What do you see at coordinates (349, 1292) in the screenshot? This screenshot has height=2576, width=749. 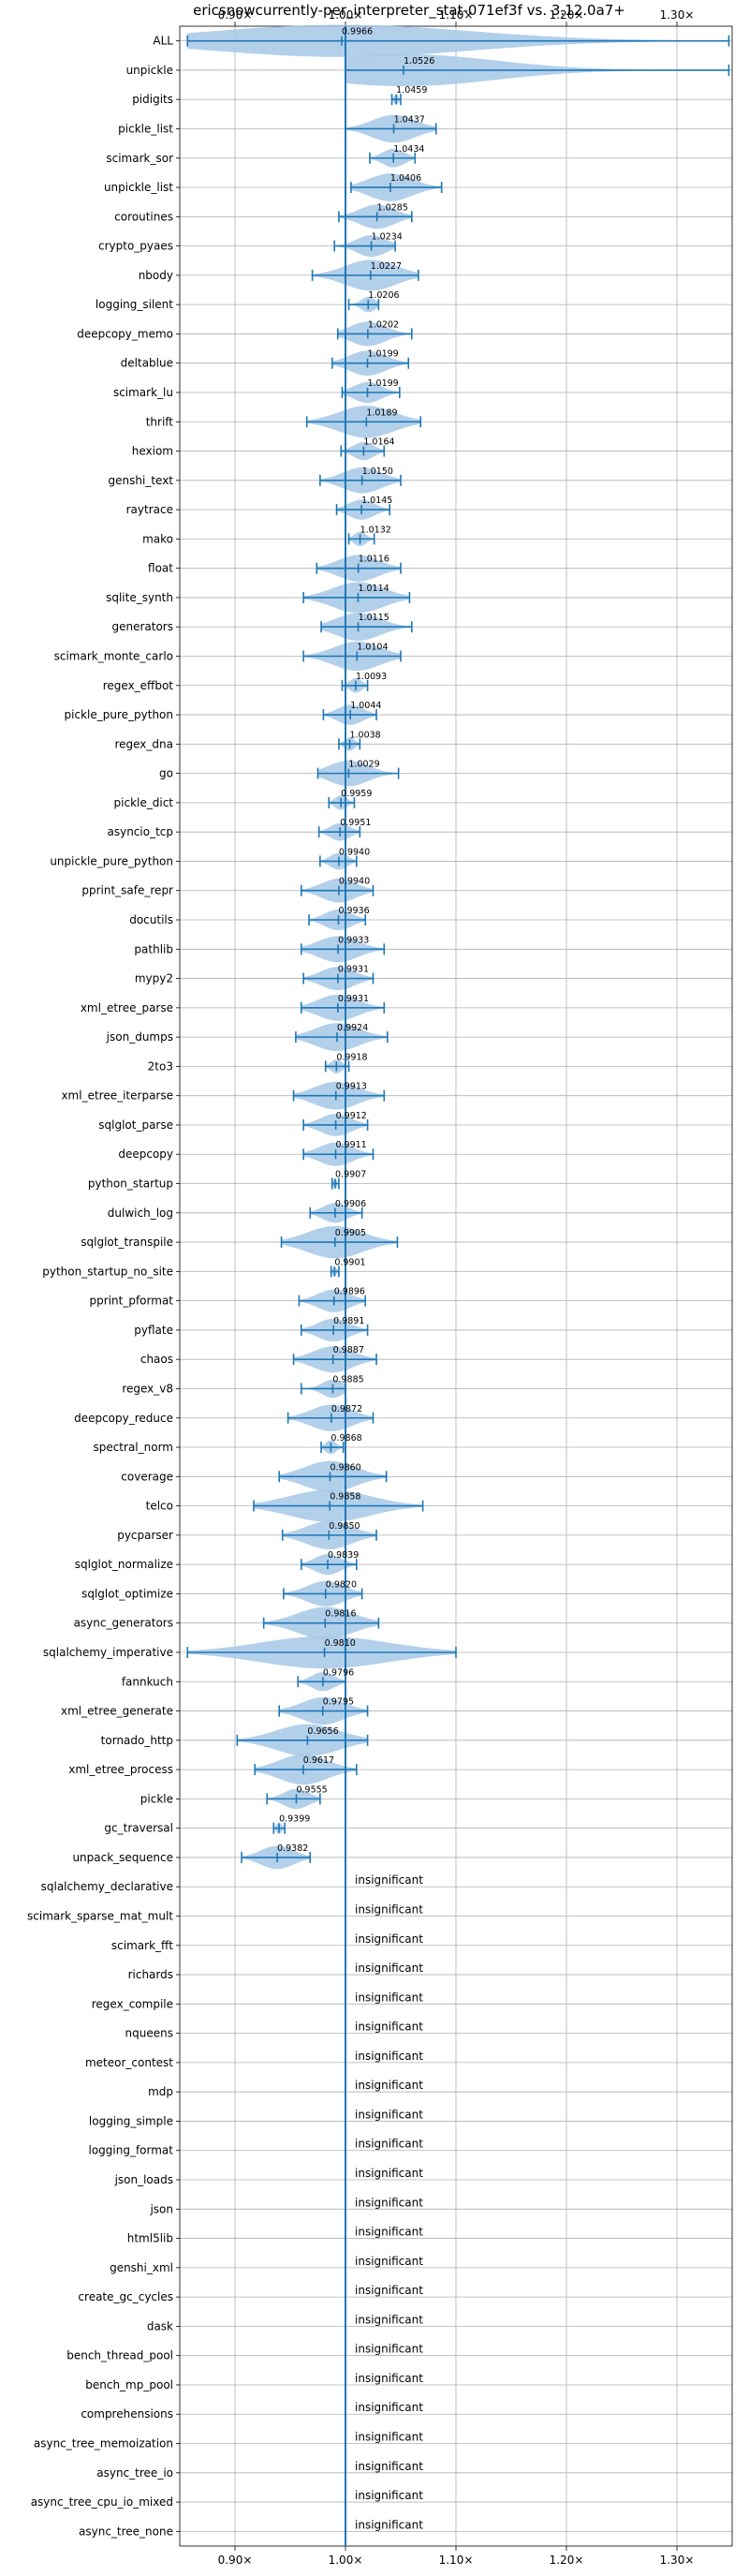 I see `value-label: 0.9896` at bounding box center [349, 1292].